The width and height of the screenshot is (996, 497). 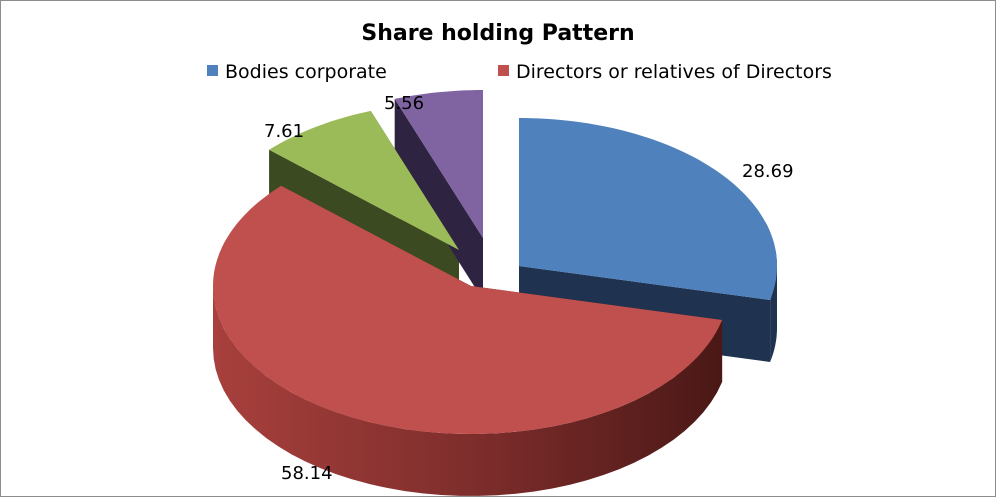 I want to click on legend-swatch-directors, so click(x=503, y=70).